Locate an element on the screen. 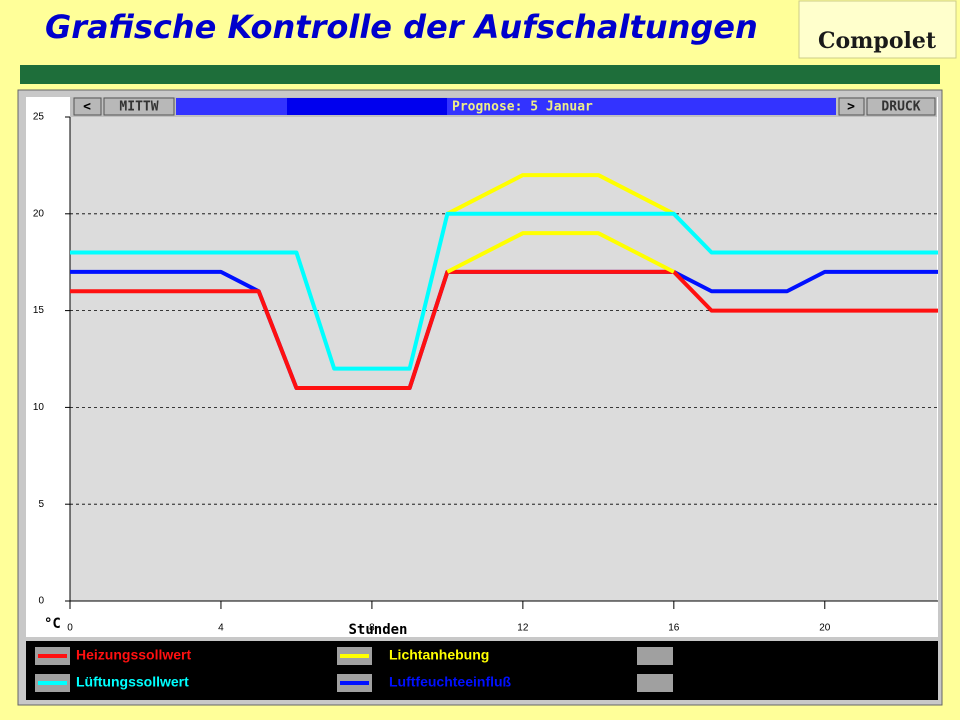 This screenshot has height=720, width=960. prev-button is located at coordinates (87, 106).